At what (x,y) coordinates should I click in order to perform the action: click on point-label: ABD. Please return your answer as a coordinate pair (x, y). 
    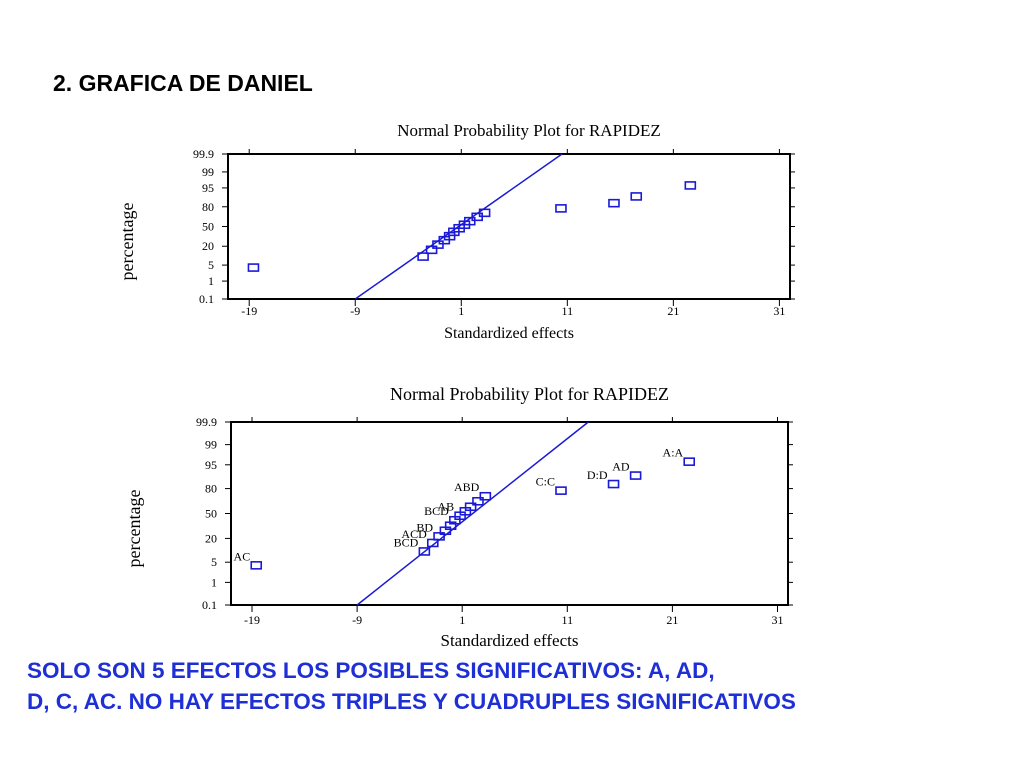
    Looking at the image, I should click on (467, 487).